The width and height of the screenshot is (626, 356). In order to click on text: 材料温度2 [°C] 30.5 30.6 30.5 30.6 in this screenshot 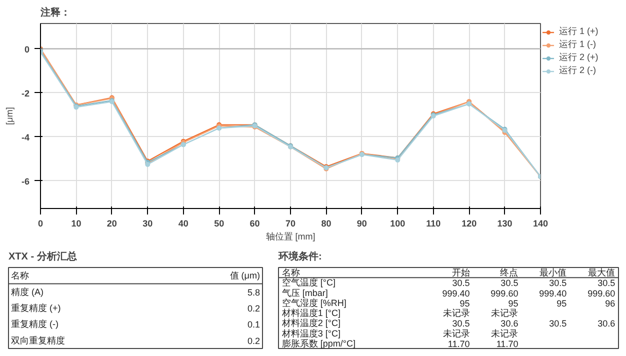, I will do `click(449, 323)`.